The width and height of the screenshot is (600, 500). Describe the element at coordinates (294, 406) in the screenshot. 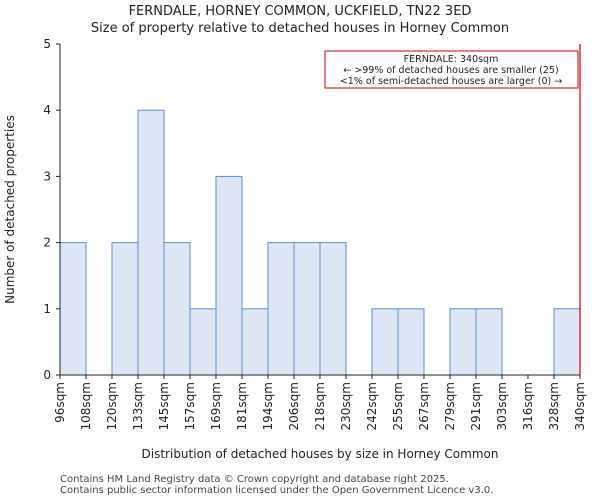

I see `x-tick-label-206sqm: 206sqm` at that location.